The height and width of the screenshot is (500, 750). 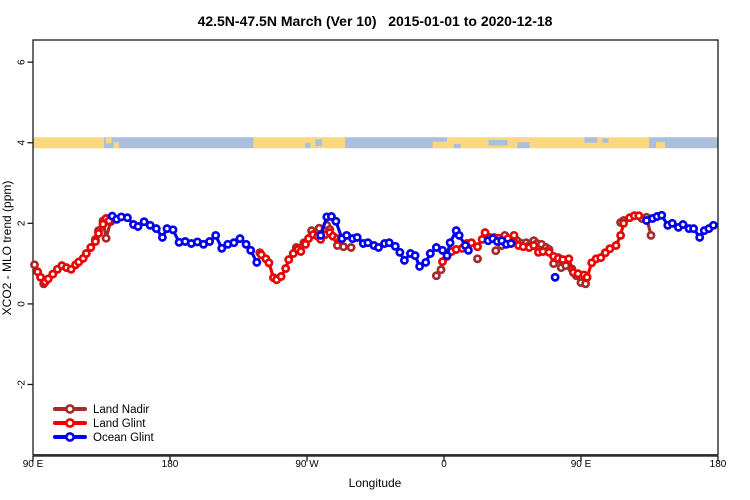 I want to click on y-tick-label: 6, so click(x=22, y=62).